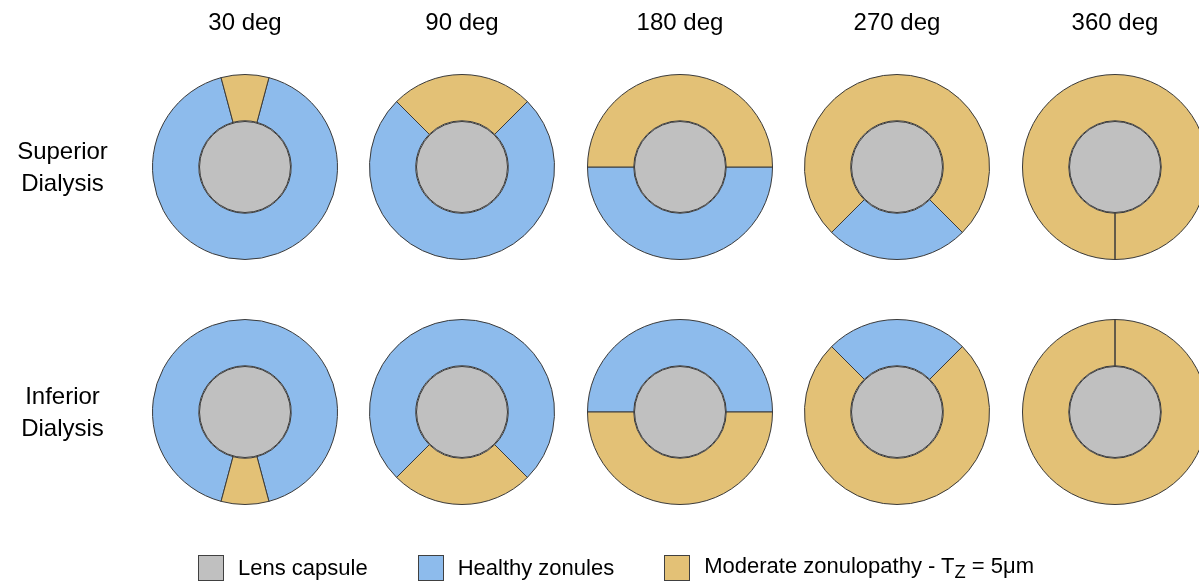 The height and width of the screenshot is (586, 1199). What do you see at coordinates (462, 22) in the screenshot?
I see `chart-title: 90 deg` at bounding box center [462, 22].